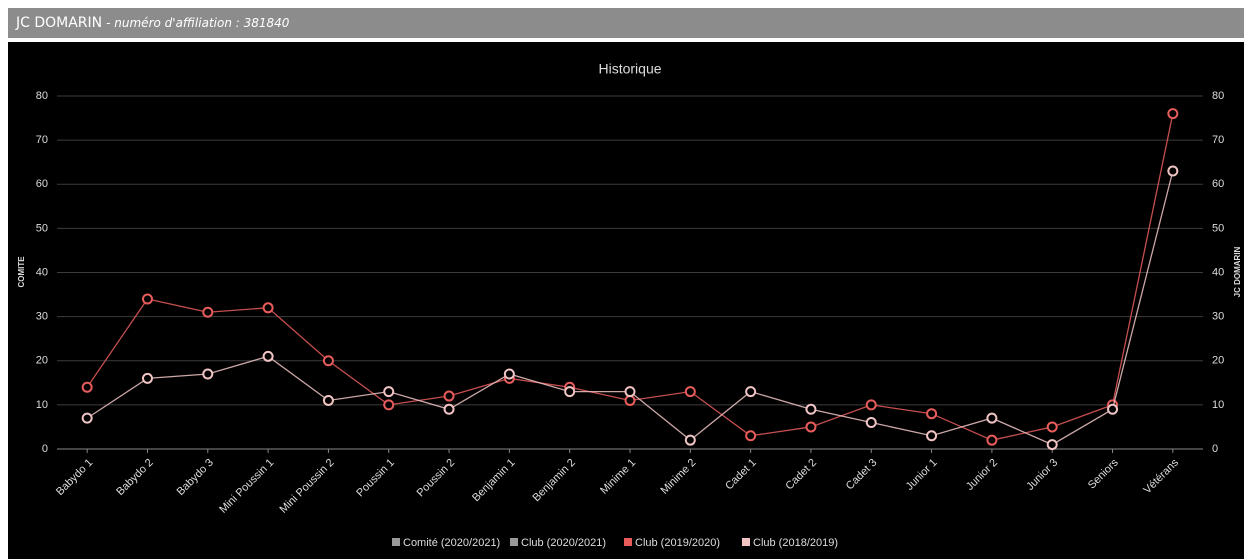  Describe the element at coordinates (21, 272) in the screenshot. I see `y-axis-label: COMITE` at that location.